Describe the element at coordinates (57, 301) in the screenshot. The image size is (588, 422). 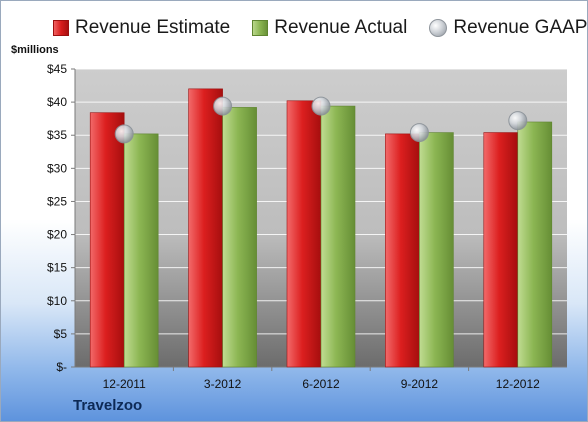
I see `y-tick-label: $10` at that location.